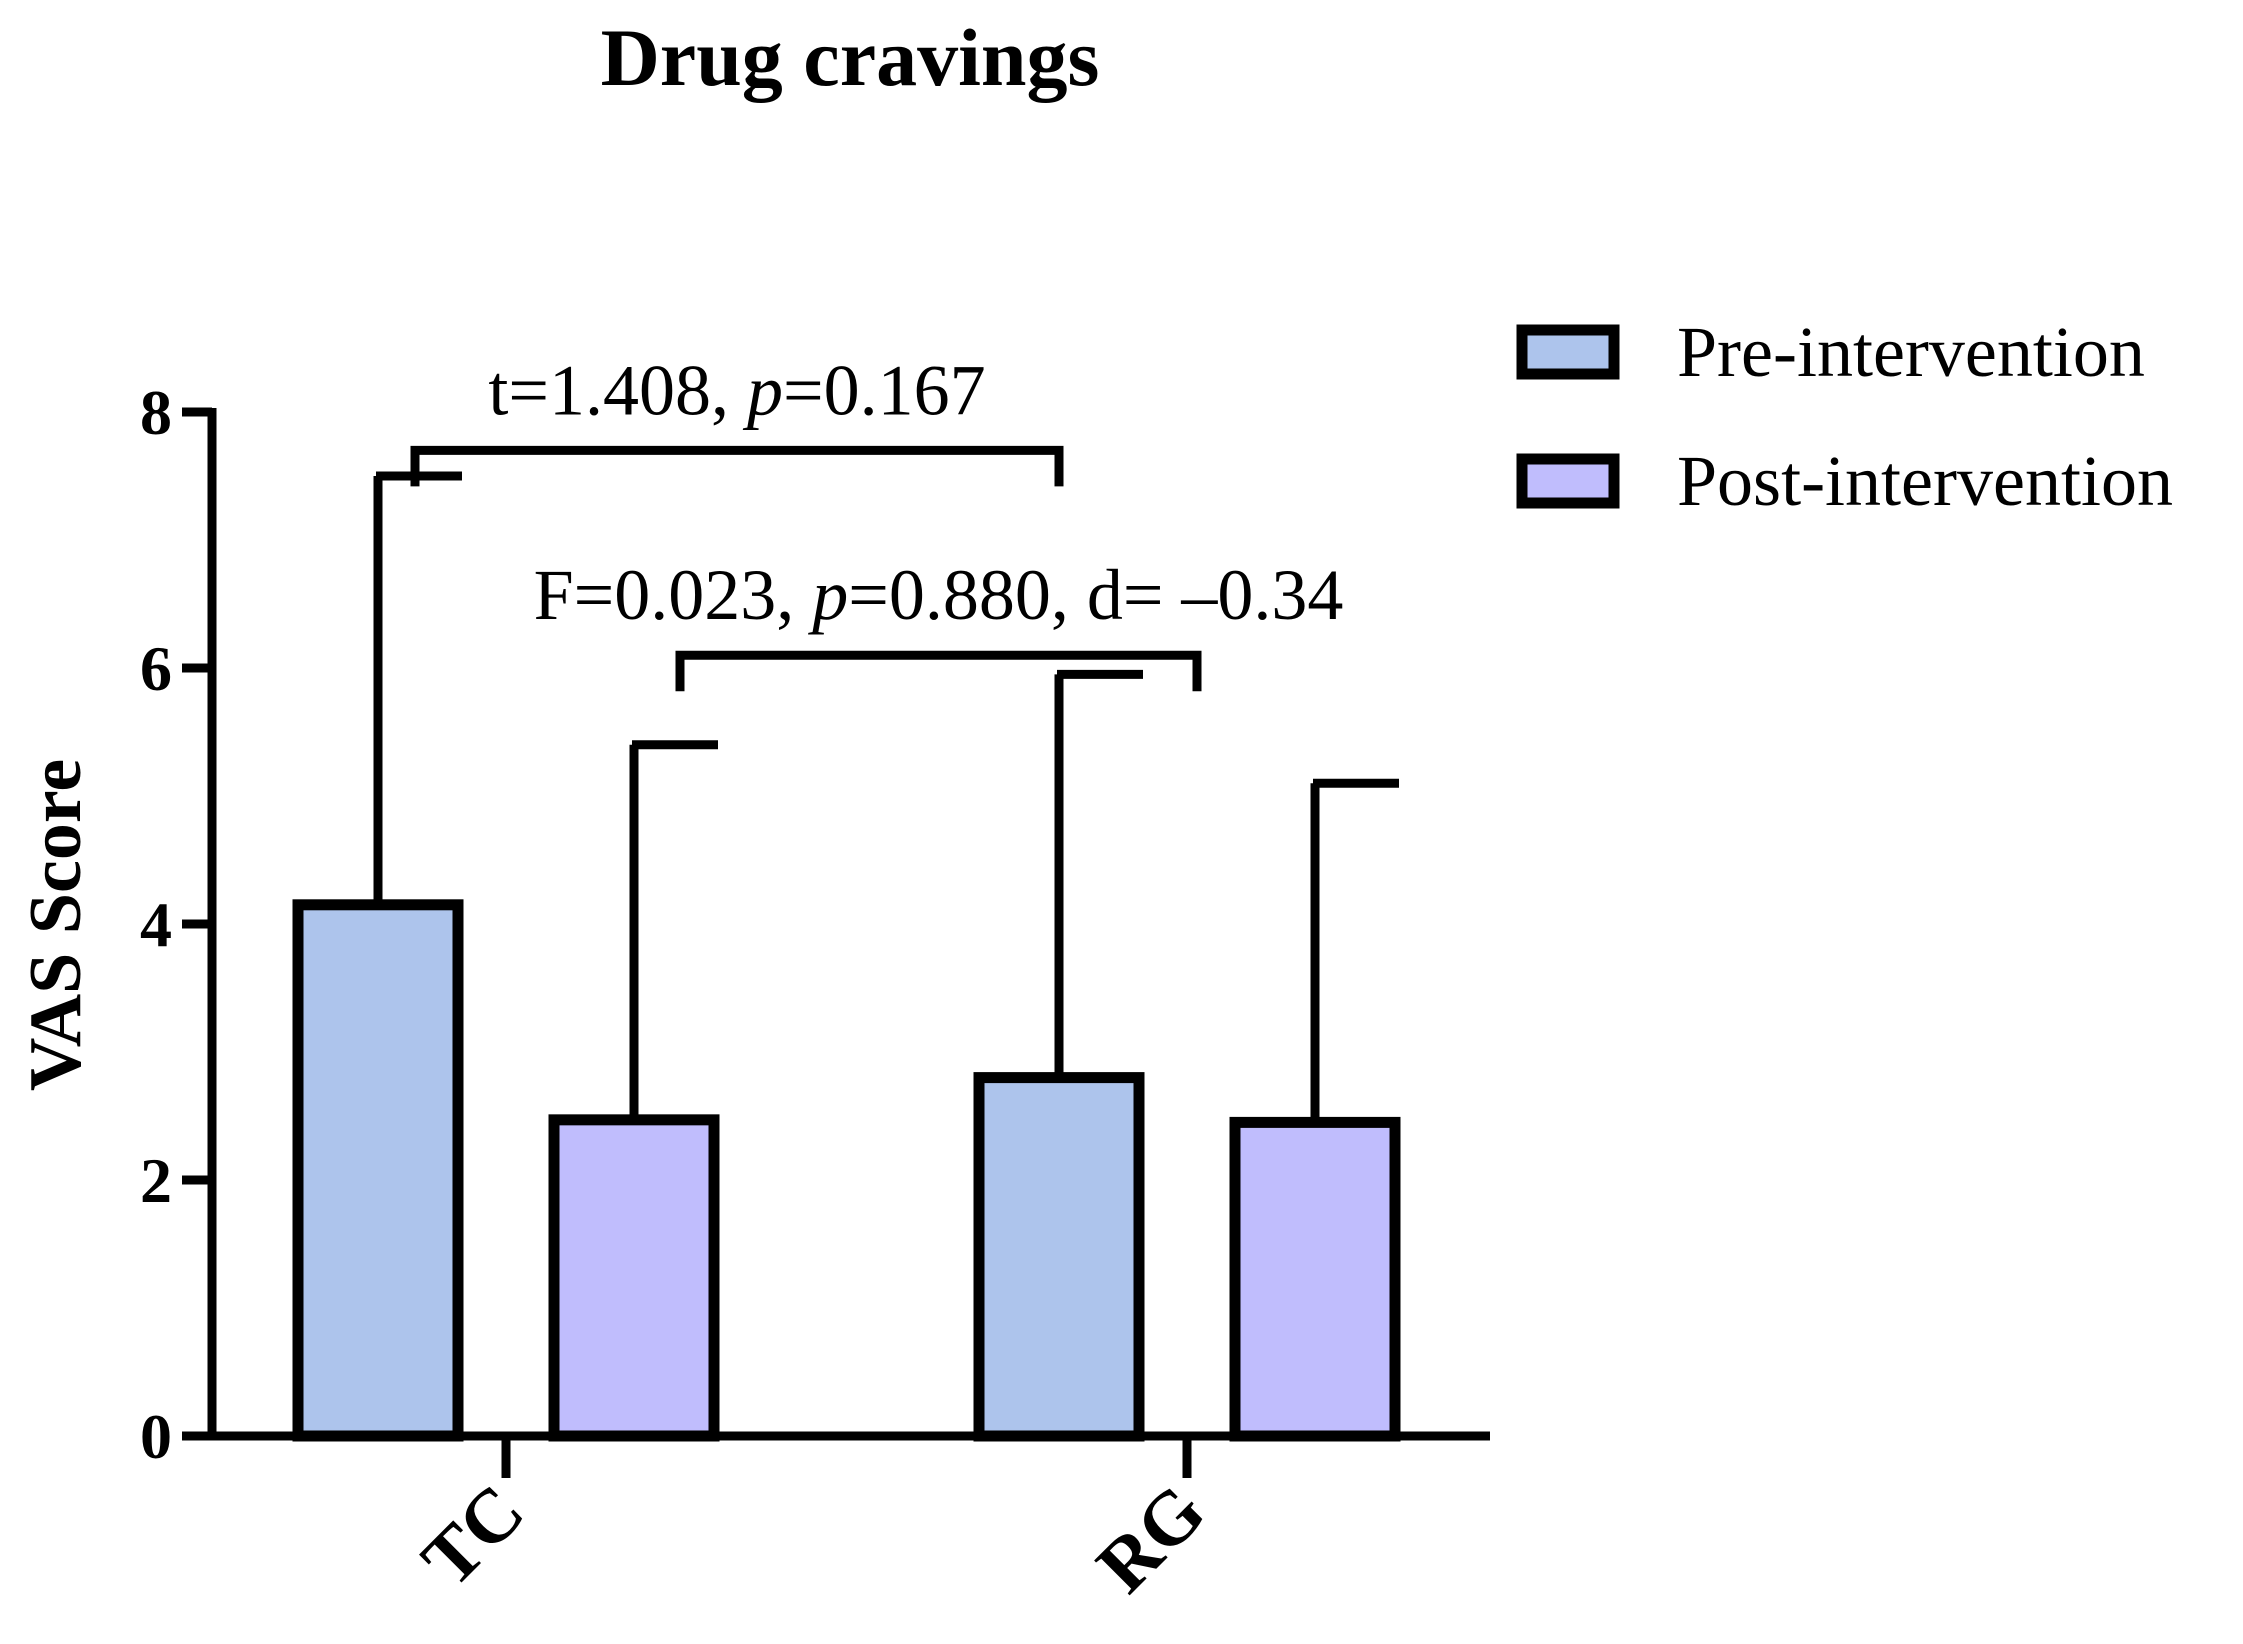 This screenshot has width=2243, height=1644. I want to click on legend-swatch-post, so click(1568, 481).